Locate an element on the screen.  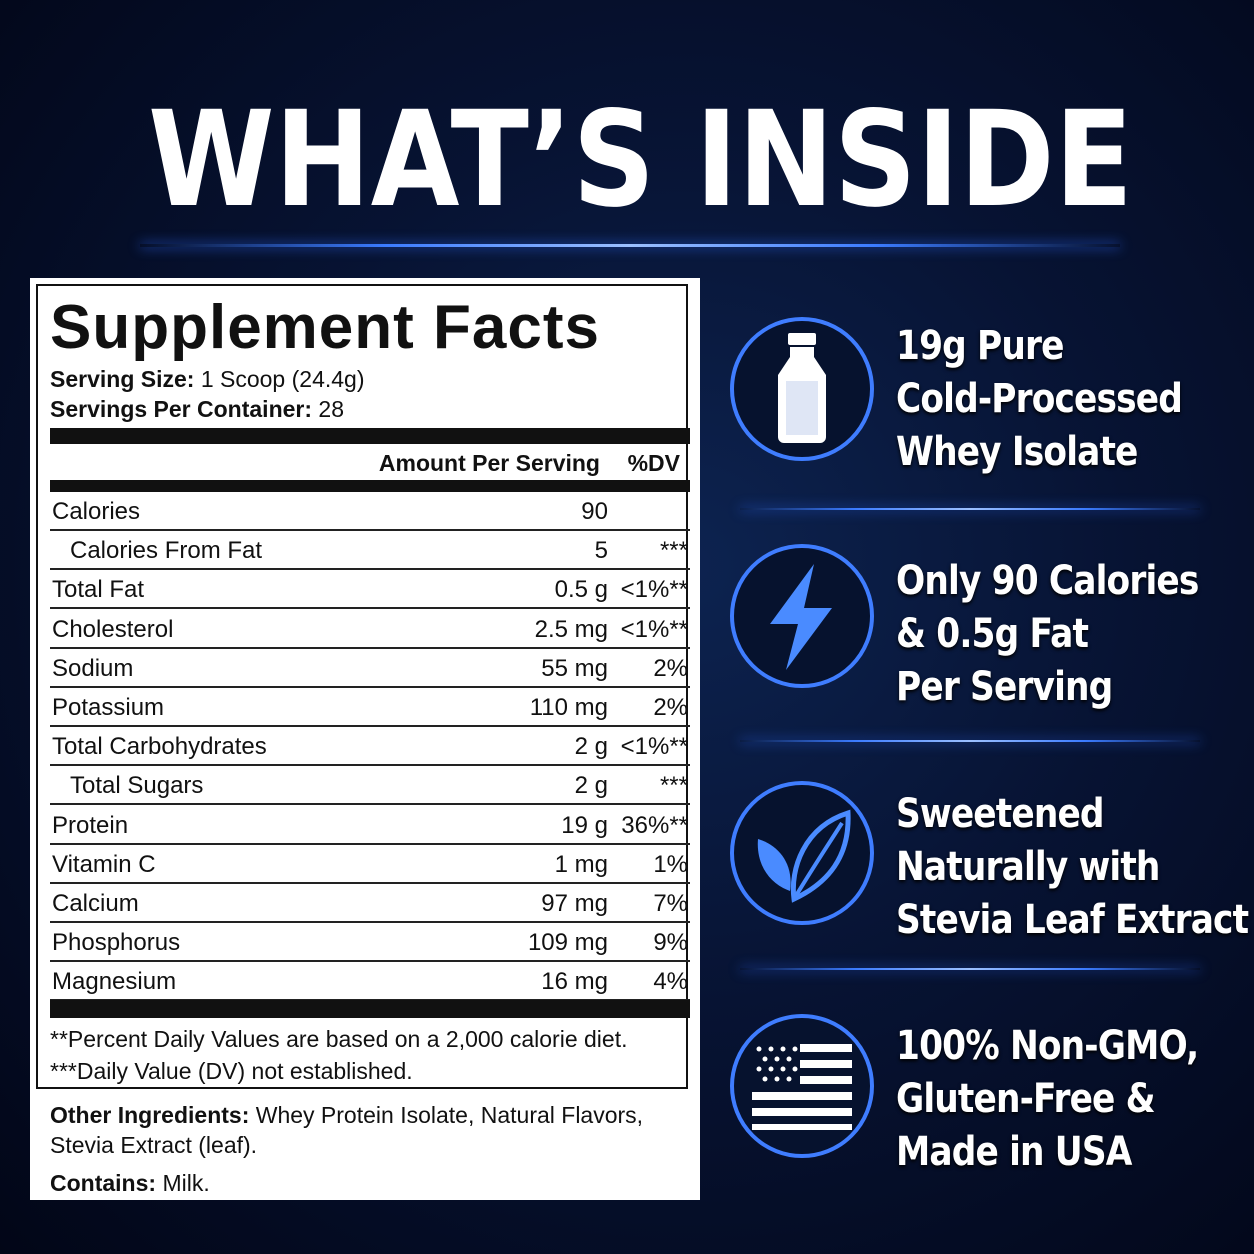
nutrient: Cholesterol is located at coordinates (113, 629).